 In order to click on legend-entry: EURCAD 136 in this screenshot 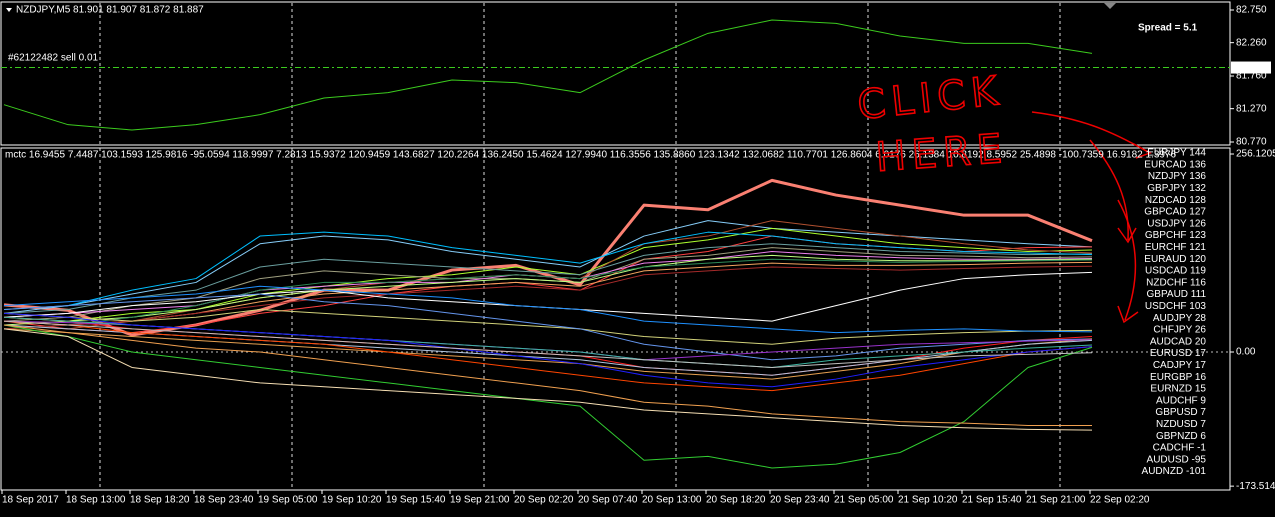, I will do `click(1175, 164)`.